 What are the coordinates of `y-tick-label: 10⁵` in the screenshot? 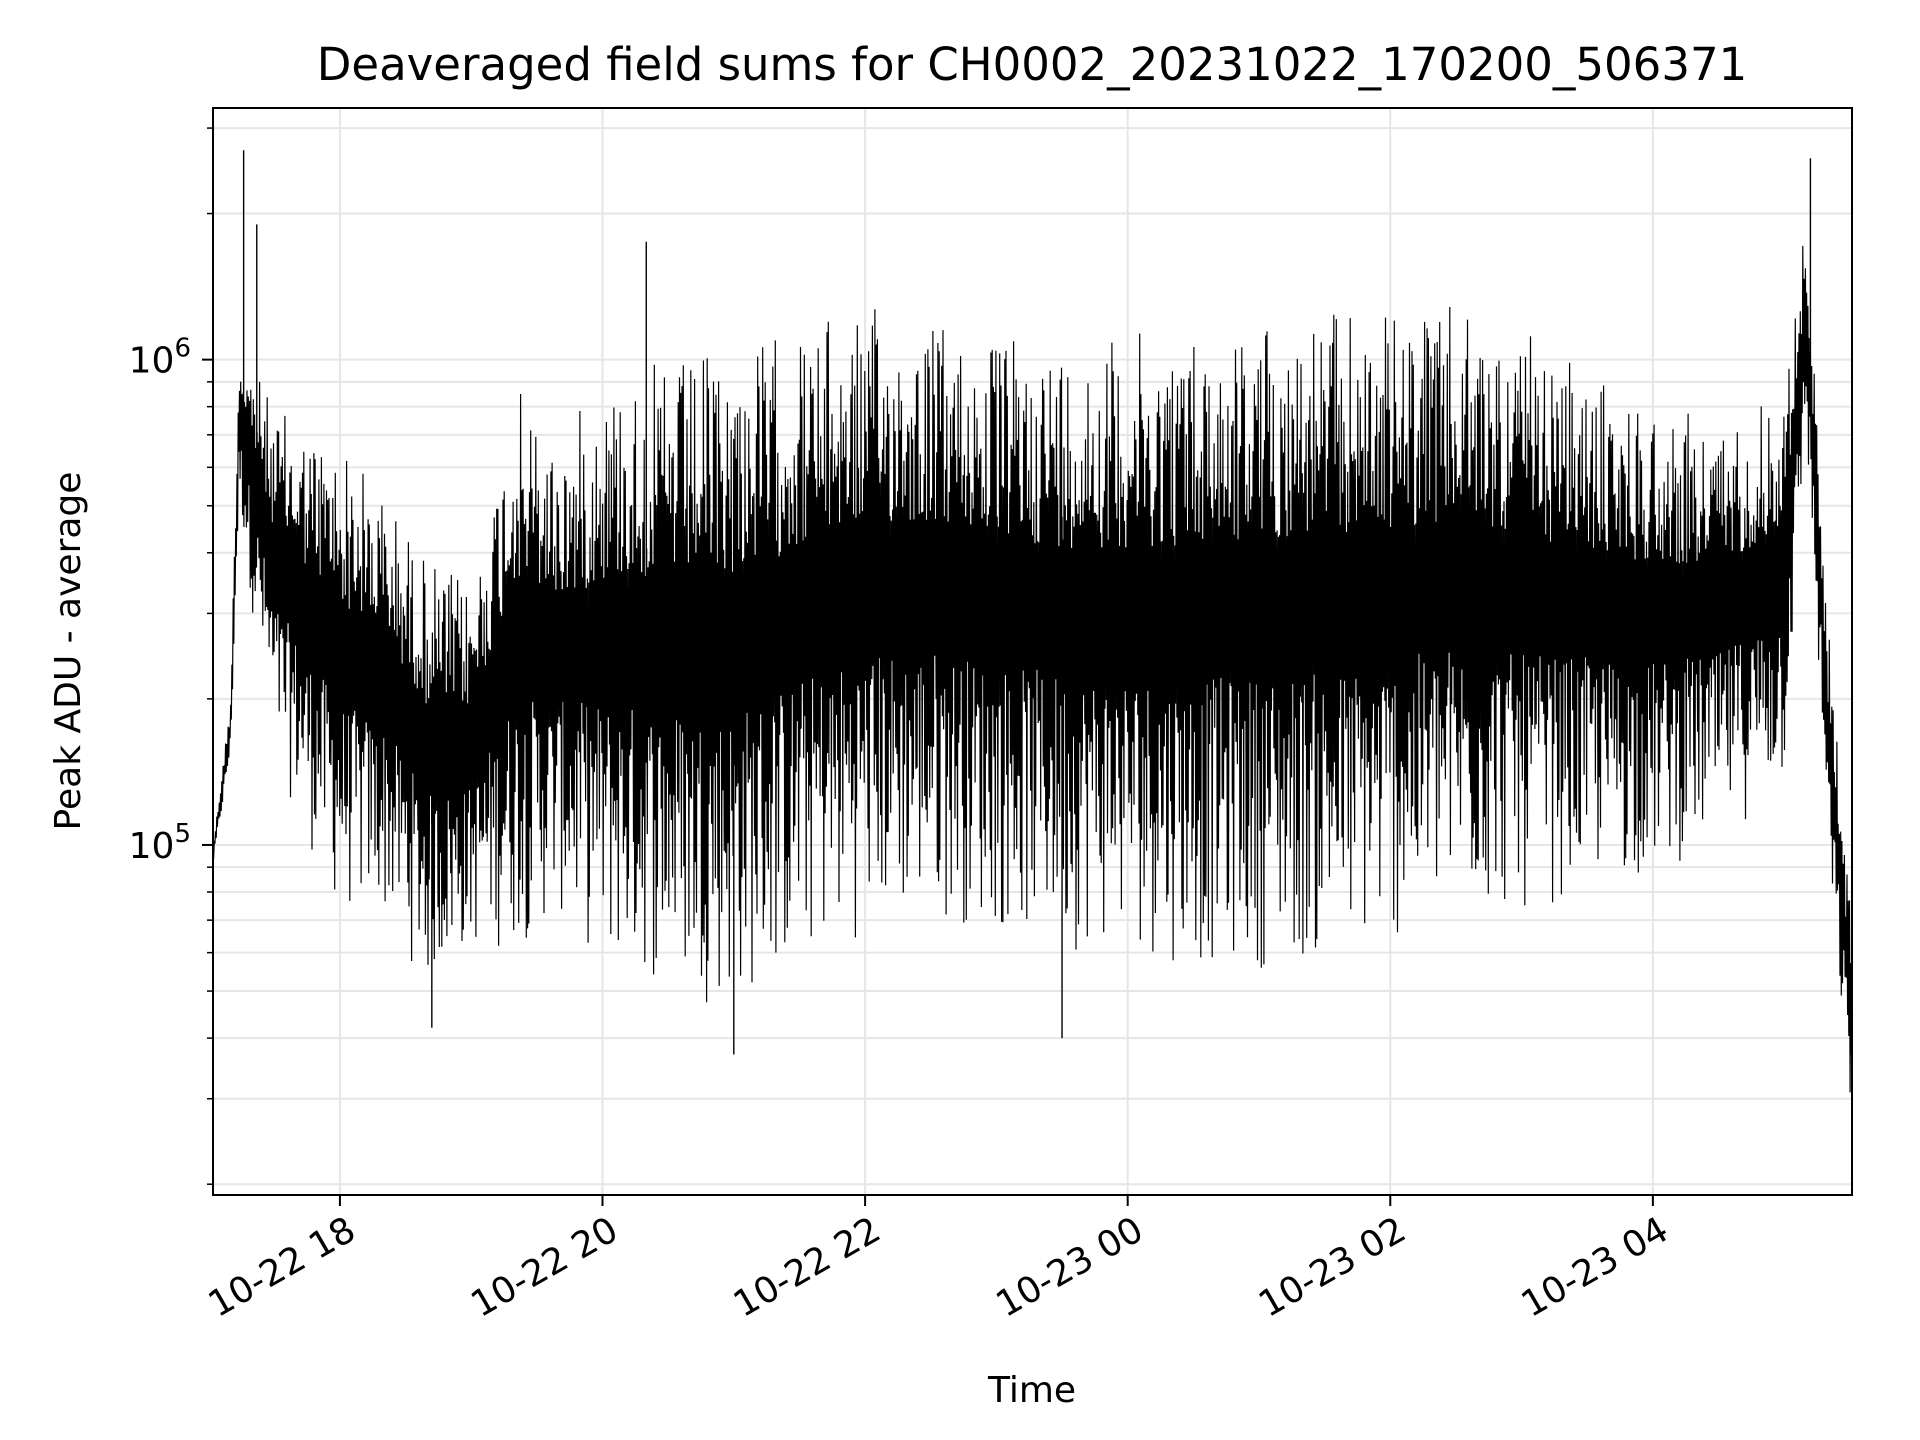 It's located at (160, 843).